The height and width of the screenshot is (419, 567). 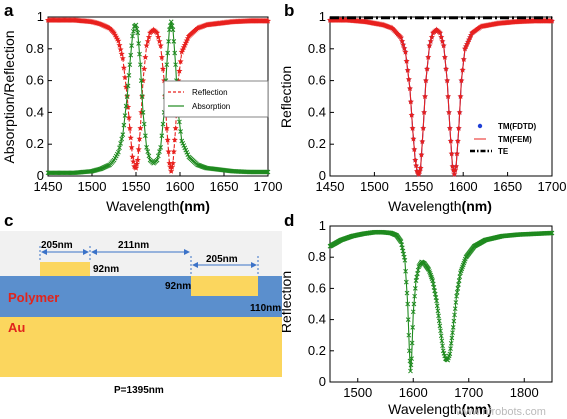 I want to click on xlabel-a-main: Wavelength, so click(x=142, y=206).